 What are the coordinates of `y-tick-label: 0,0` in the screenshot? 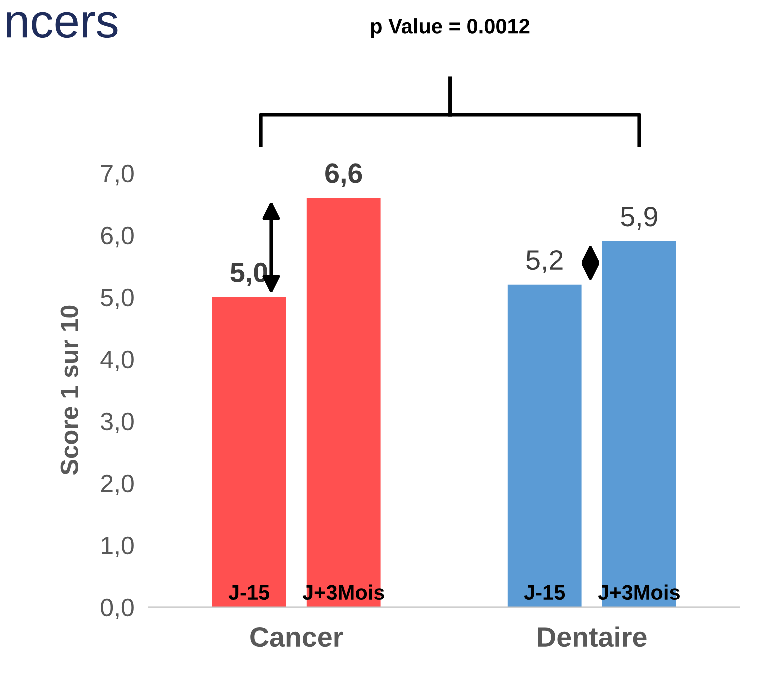 It's located at (117, 609).